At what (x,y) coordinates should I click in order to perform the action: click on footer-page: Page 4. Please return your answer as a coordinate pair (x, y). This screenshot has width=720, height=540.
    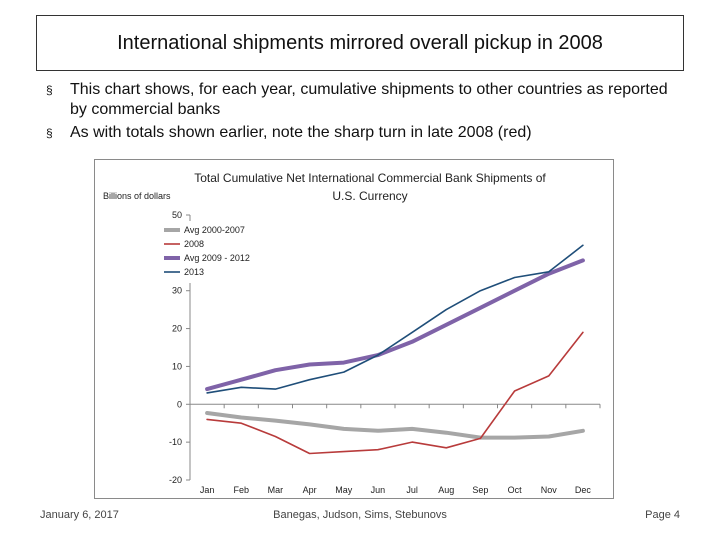
    Looking at the image, I should click on (662, 515).